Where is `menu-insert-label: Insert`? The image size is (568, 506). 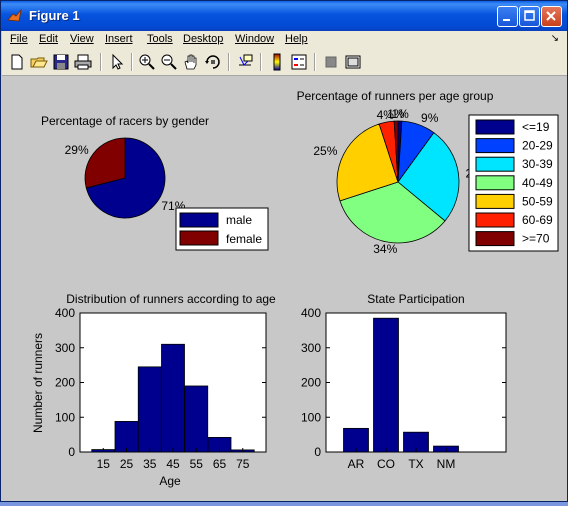 menu-insert-label: Insert is located at coordinates (119, 39).